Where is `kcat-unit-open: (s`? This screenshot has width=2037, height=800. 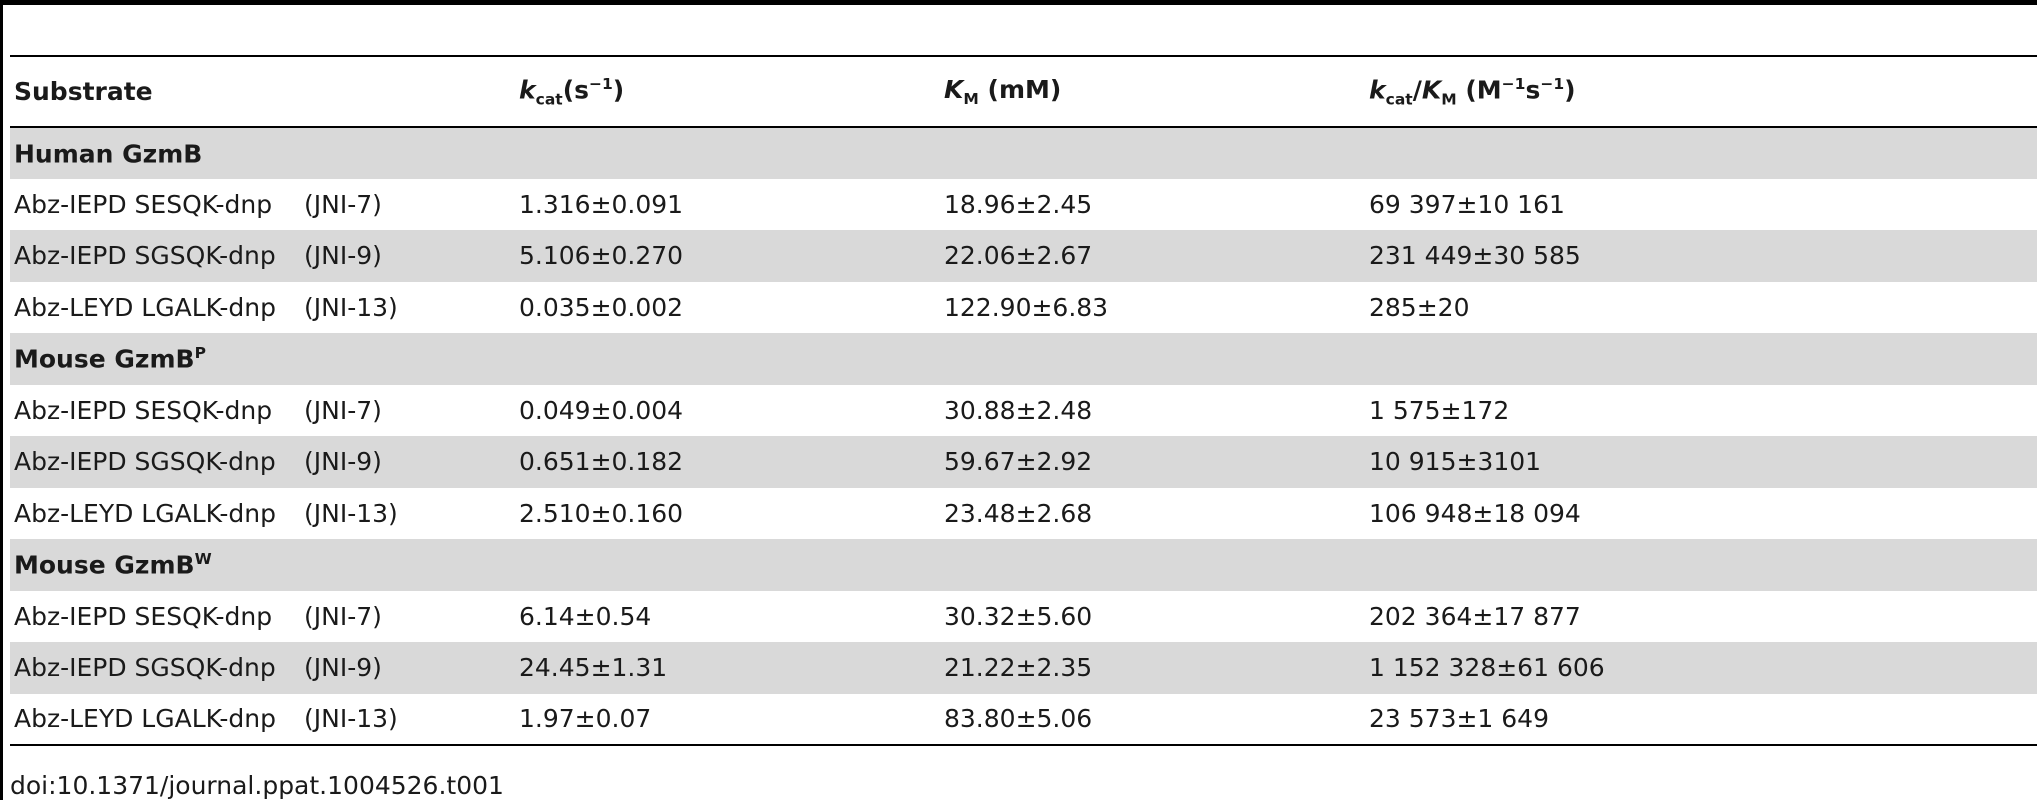 kcat-unit-open: (s is located at coordinates (576, 90).